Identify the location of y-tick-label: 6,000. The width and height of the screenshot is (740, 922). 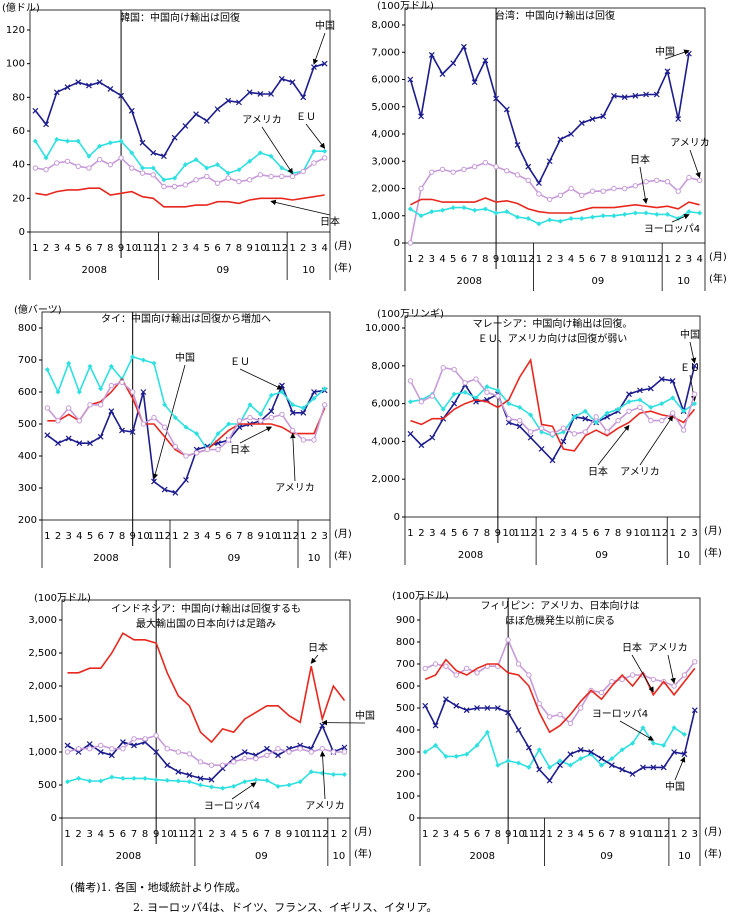
(385, 404).